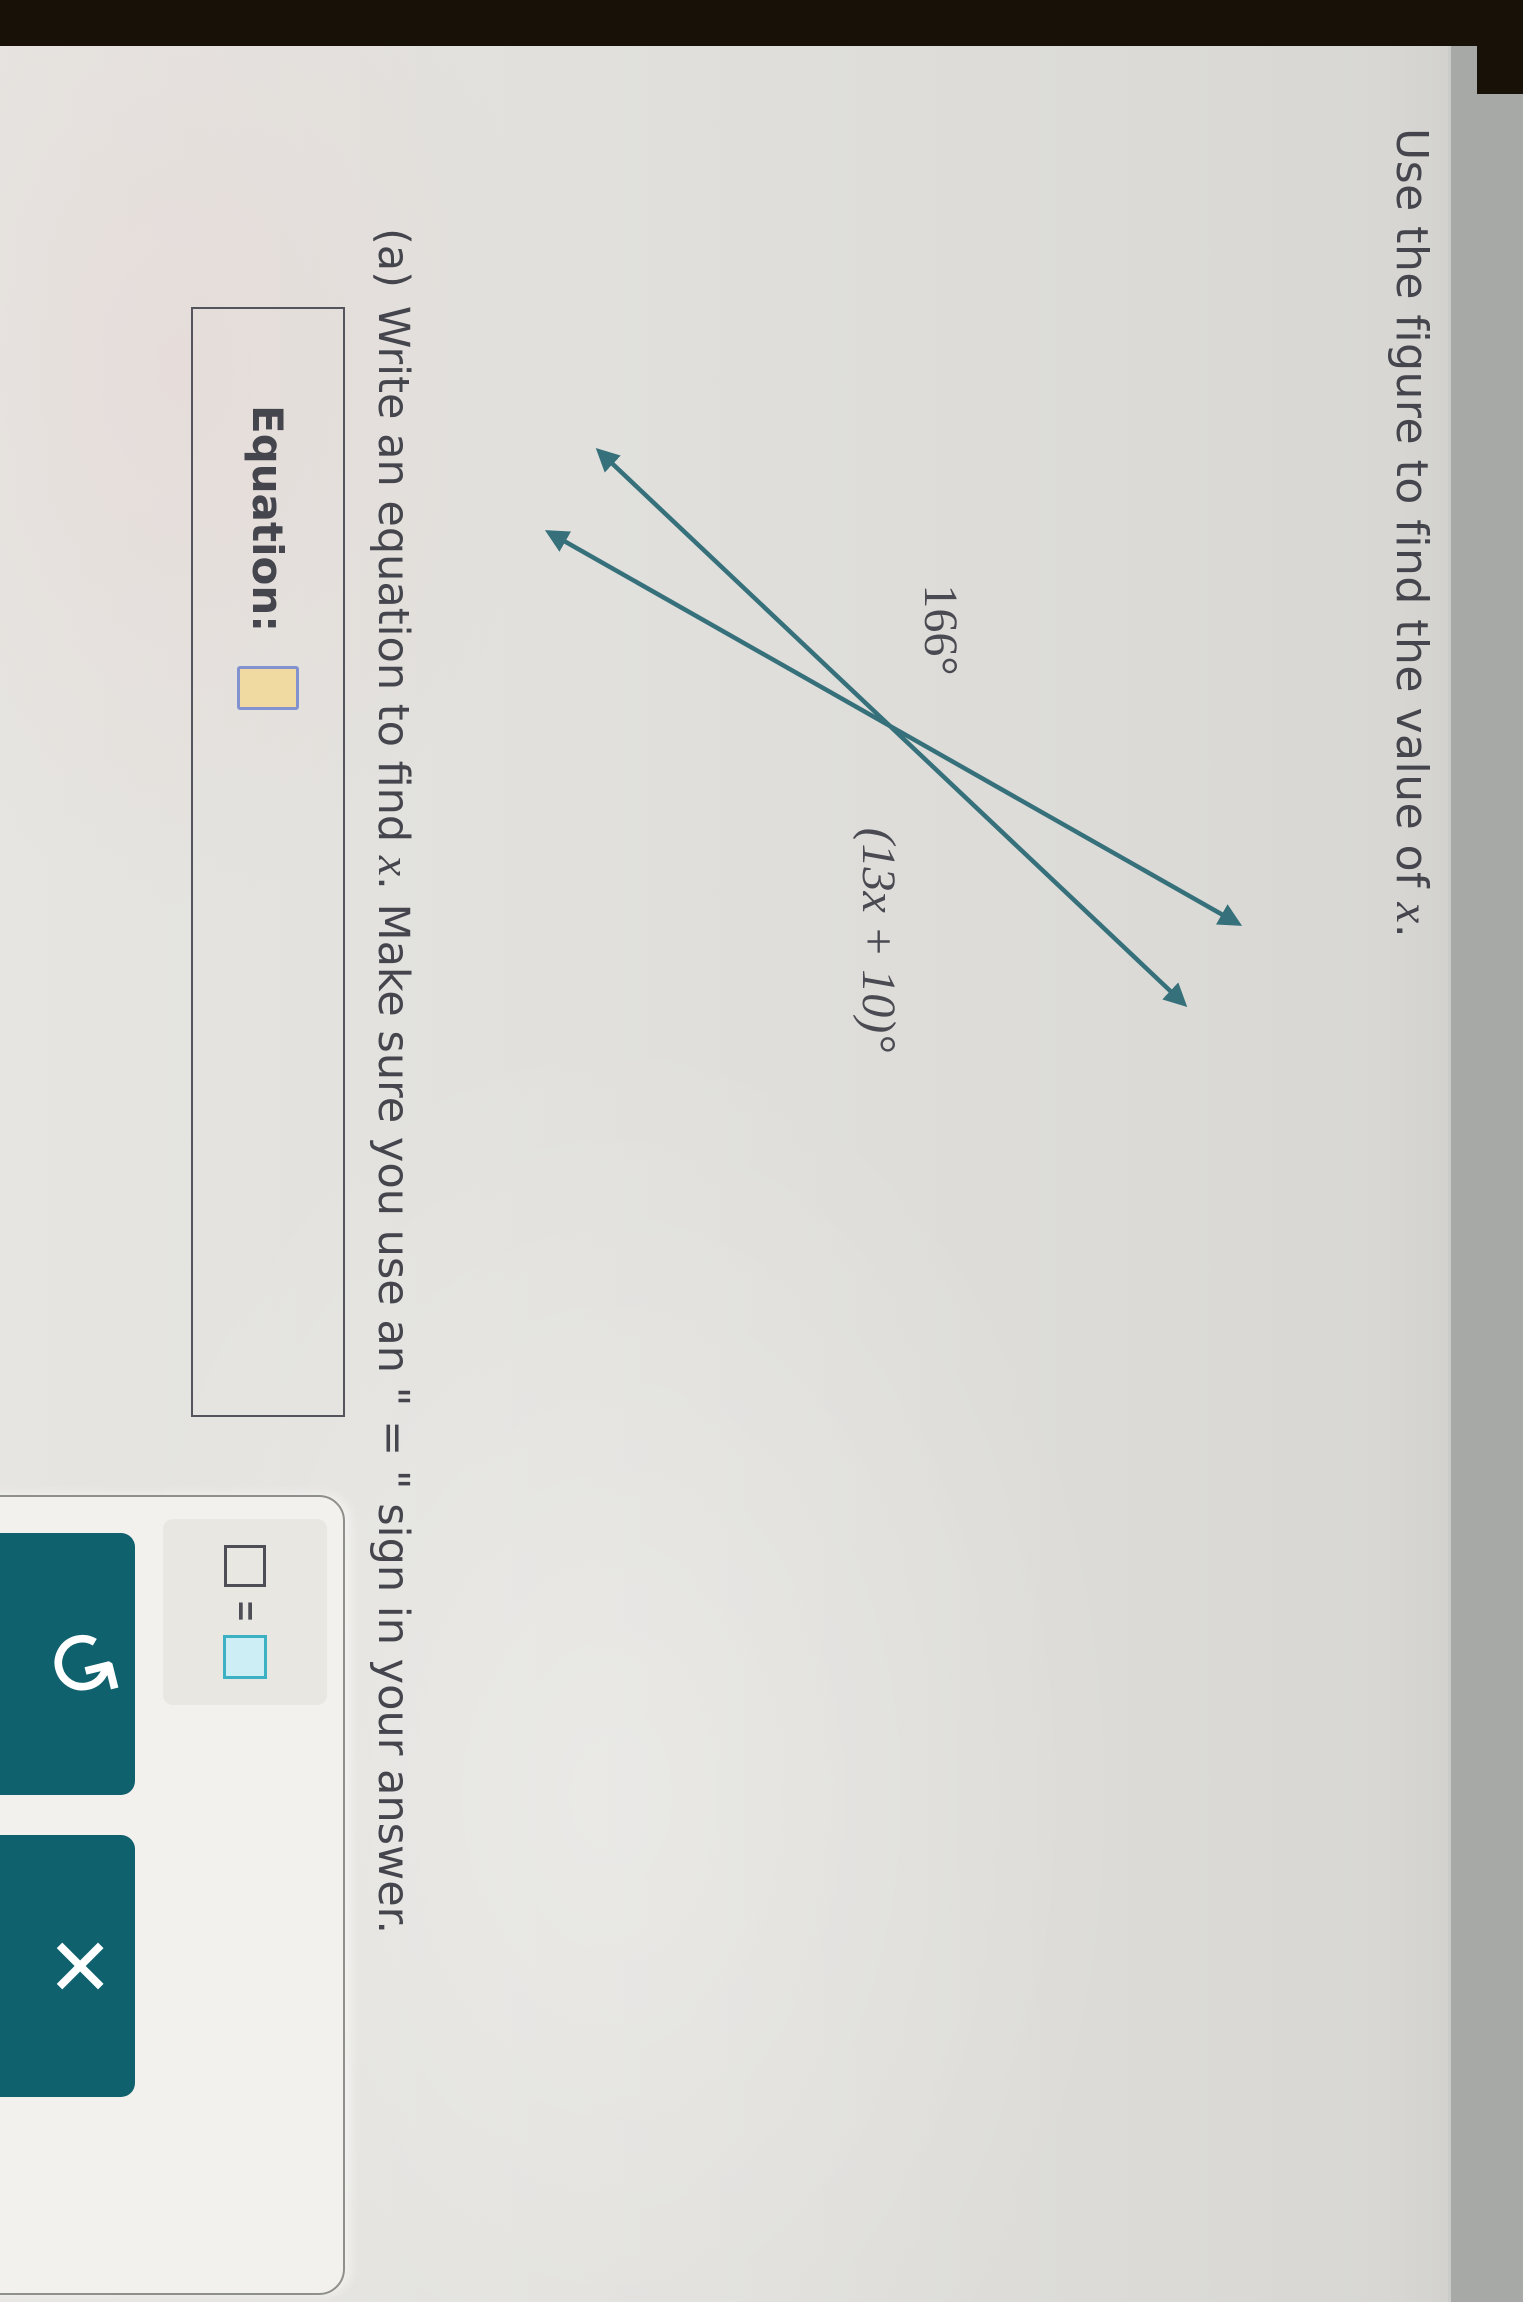 The width and height of the screenshot is (1523, 2302). What do you see at coordinates (172, 1895) in the screenshot?
I see `answer-toolbar-panel: = ↺ ✕` at bounding box center [172, 1895].